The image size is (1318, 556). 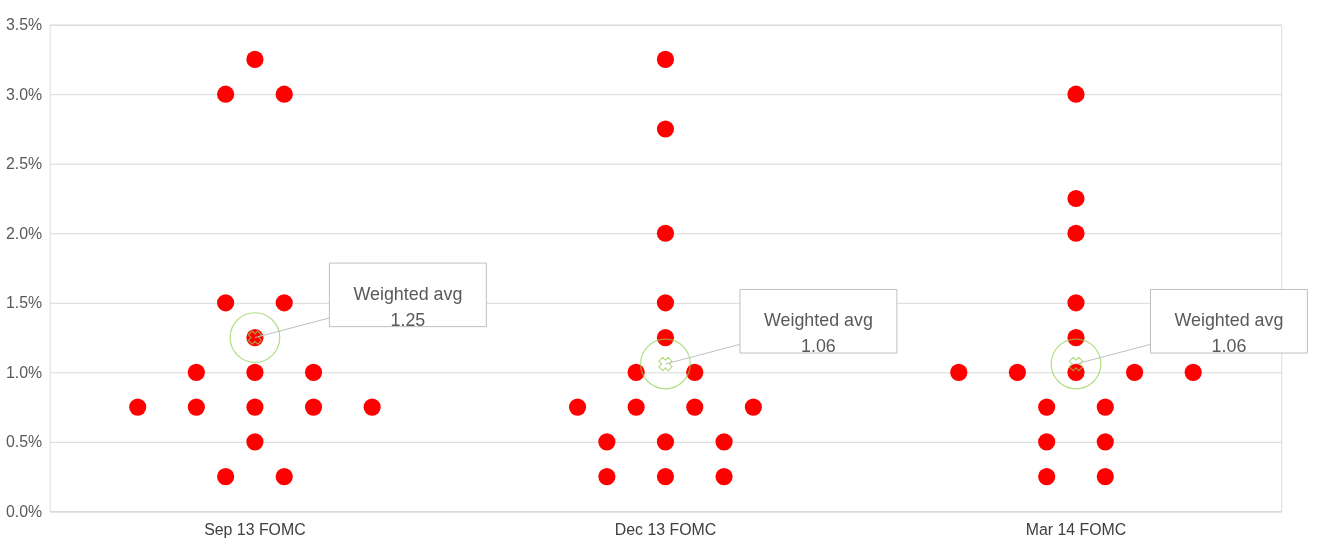 What do you see at coordinates (24, 25) in the screenshot?
I see `y-tick-label: 3.5%` at bounding box center [24, 25].